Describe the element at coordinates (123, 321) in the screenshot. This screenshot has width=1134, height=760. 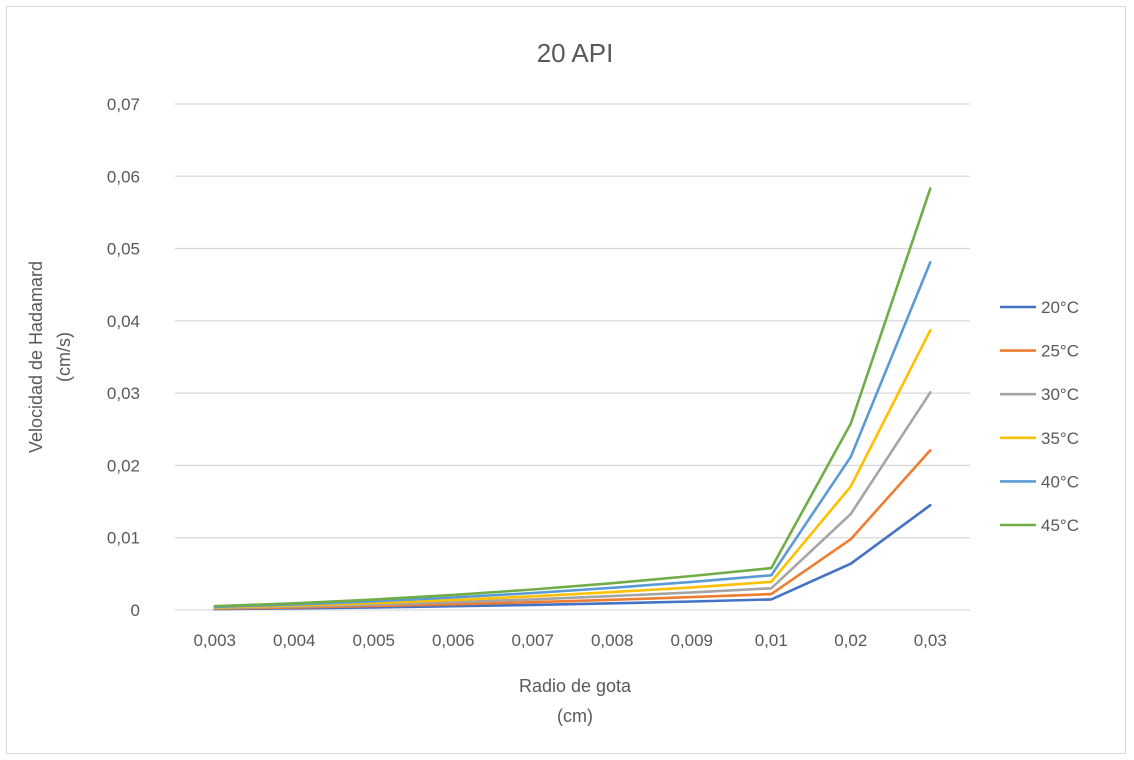
I see `y-tick-label: 0,04` at that location.